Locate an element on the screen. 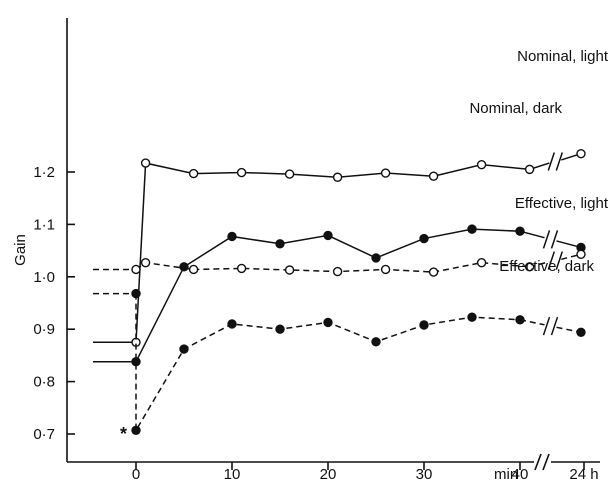  asterisk-annotation: * is located at coordinates (123, 434).